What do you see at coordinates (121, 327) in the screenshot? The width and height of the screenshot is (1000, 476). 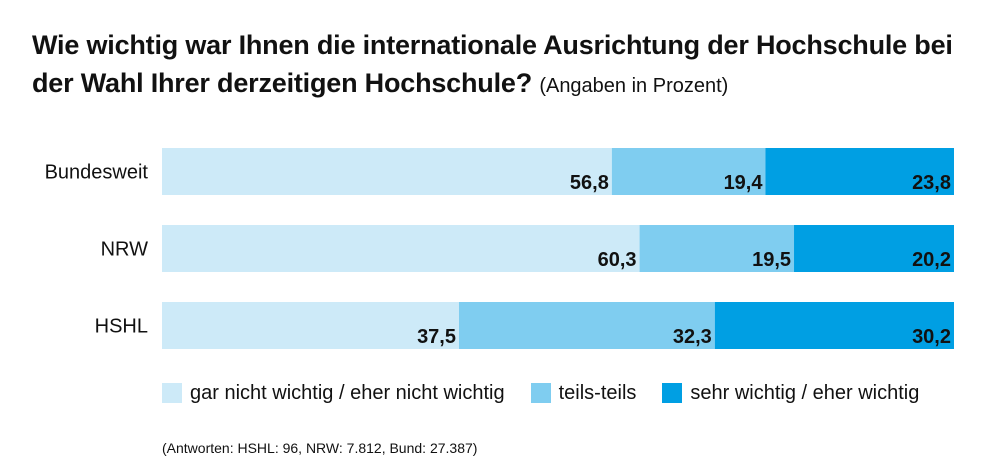 I see `category-label-hshl: HSHL` at bounding box center [121, 327].